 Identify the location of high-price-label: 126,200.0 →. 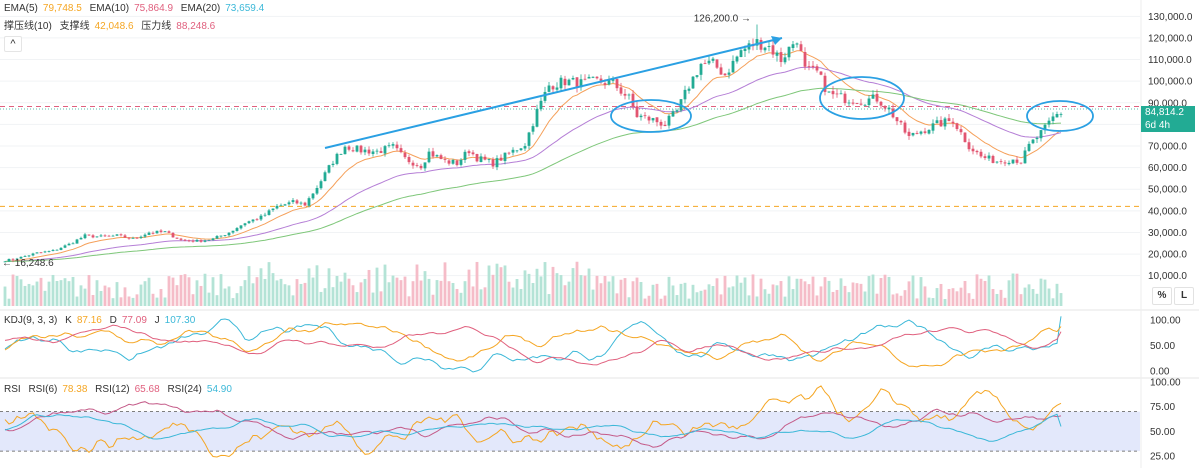
(722, 19).